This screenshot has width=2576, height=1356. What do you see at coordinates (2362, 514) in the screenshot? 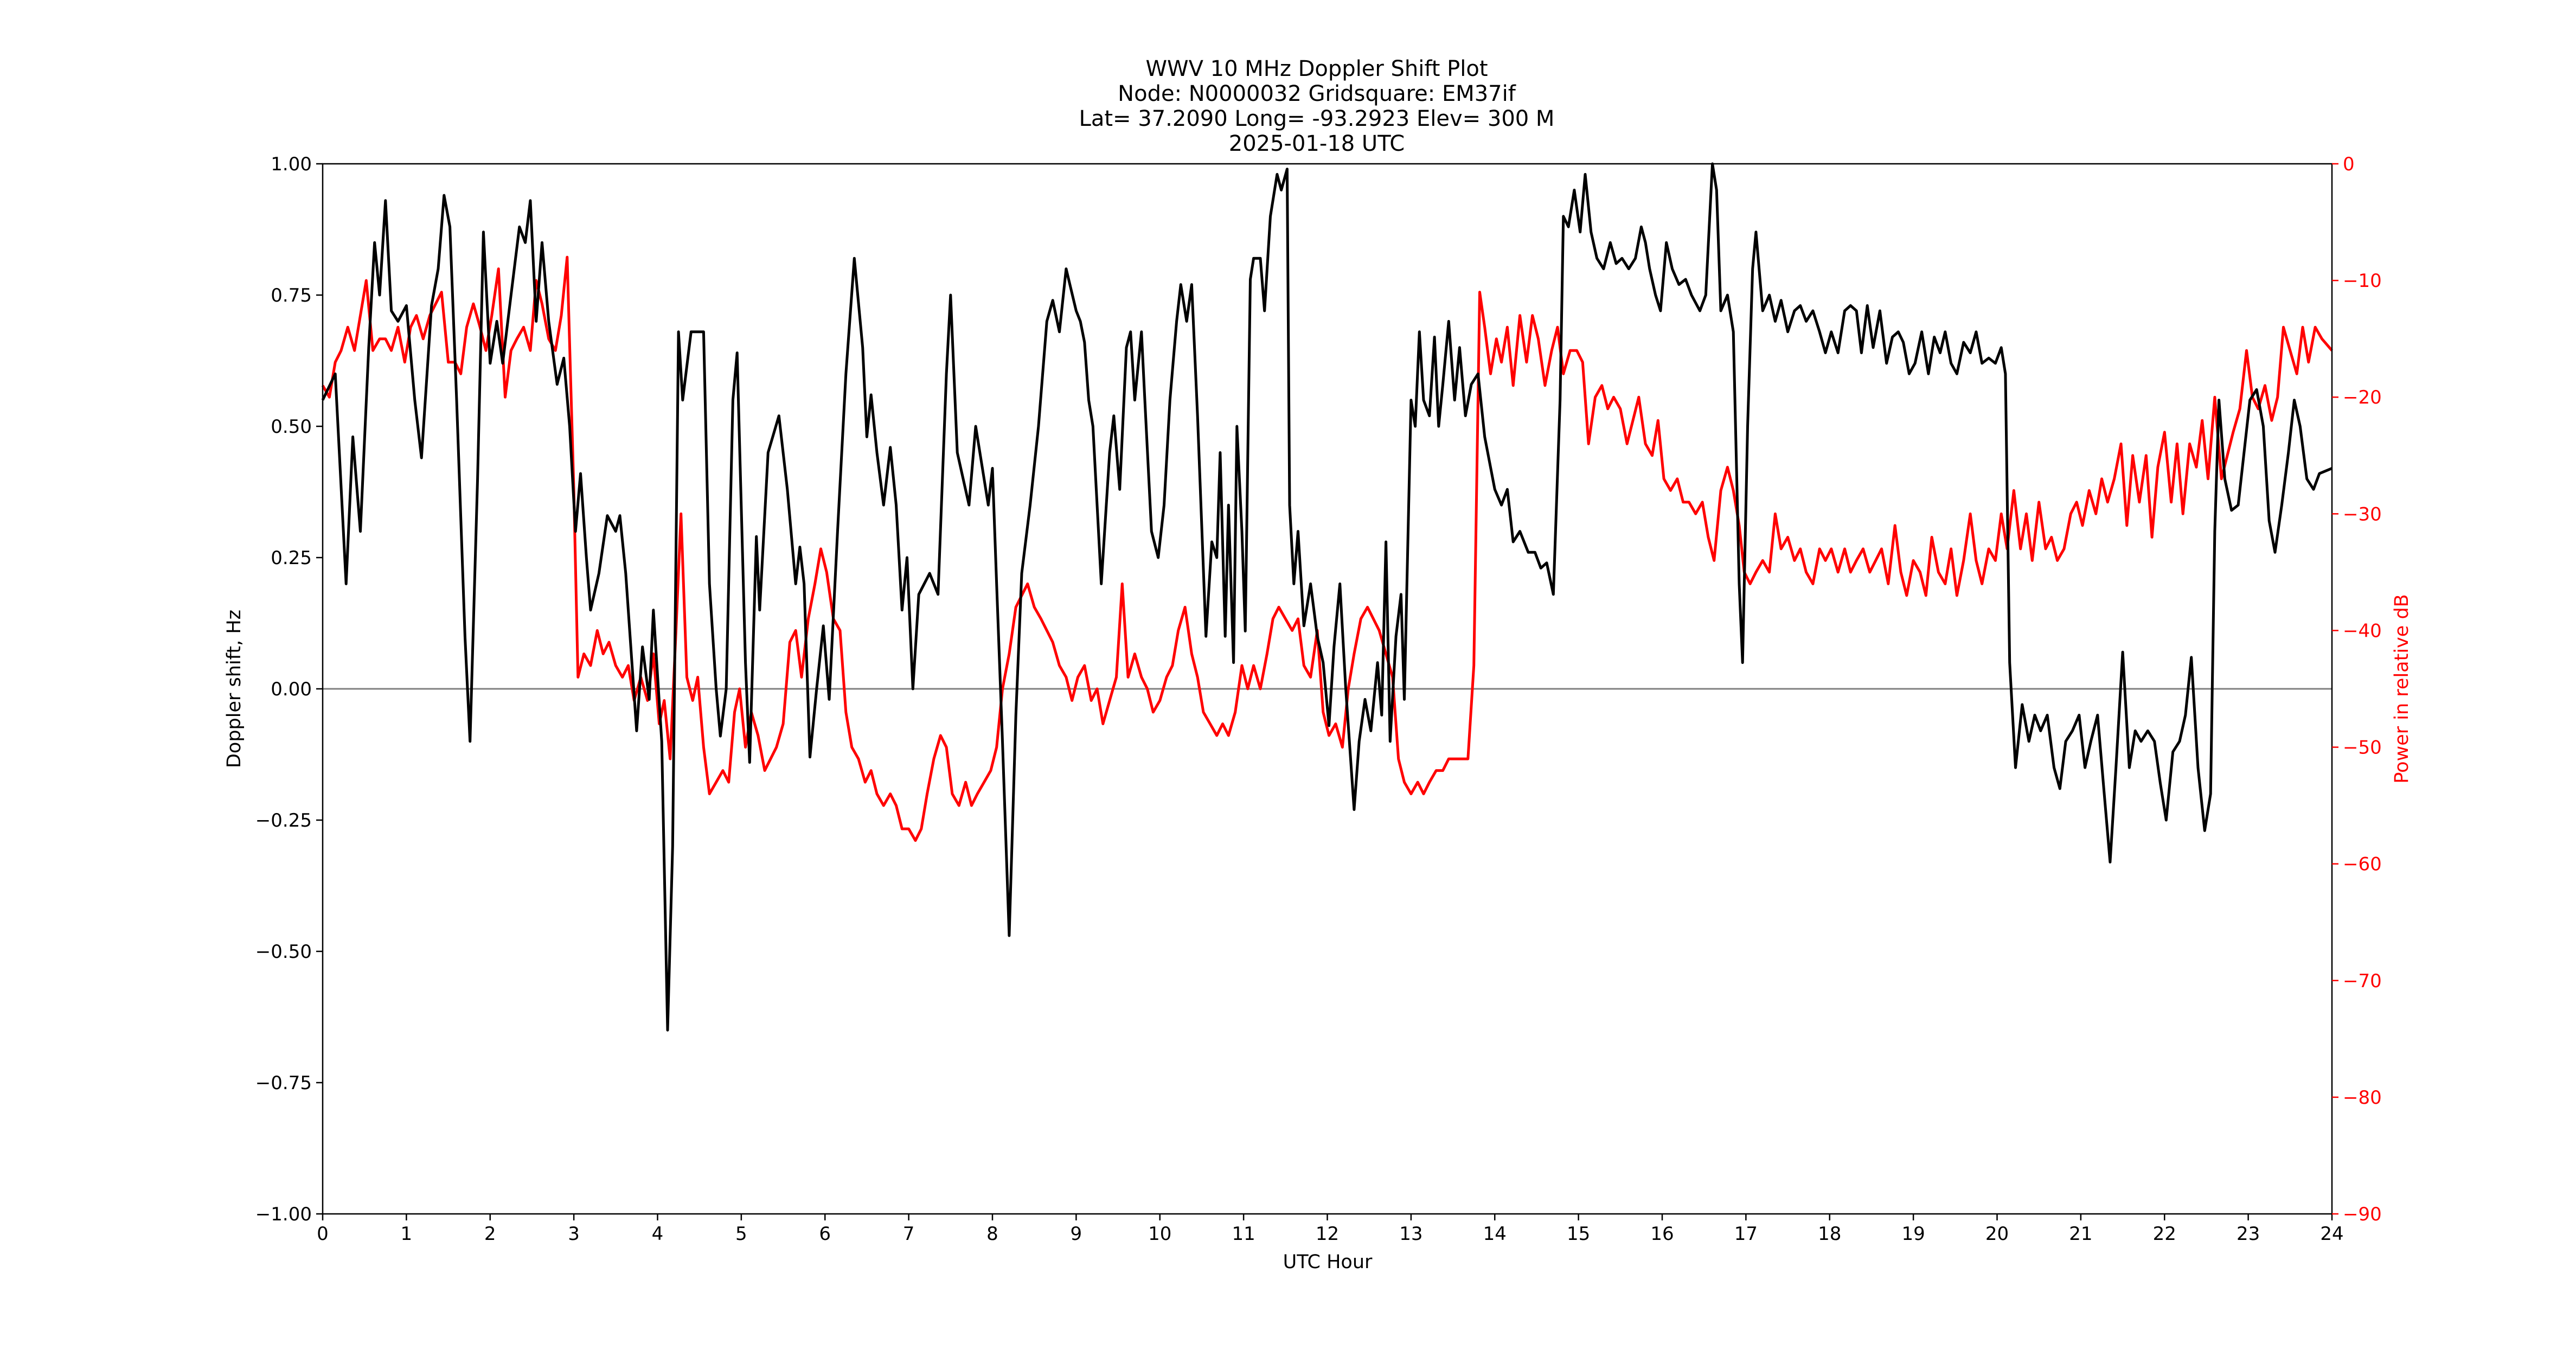
I see `y2-tick-label: −30` at bounding box center [2362, 514].